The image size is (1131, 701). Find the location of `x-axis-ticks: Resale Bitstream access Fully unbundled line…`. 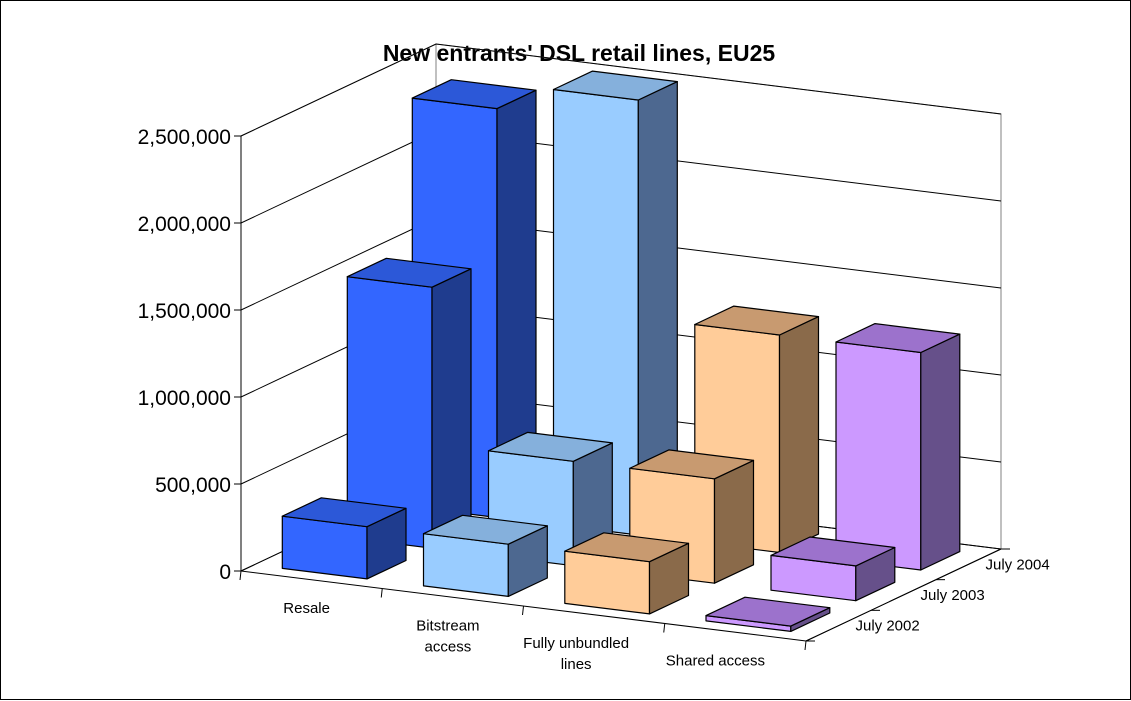

x-axis-ticks: Resale Bitstream access Fully unbundled line… is located at coordinates (523, 621).